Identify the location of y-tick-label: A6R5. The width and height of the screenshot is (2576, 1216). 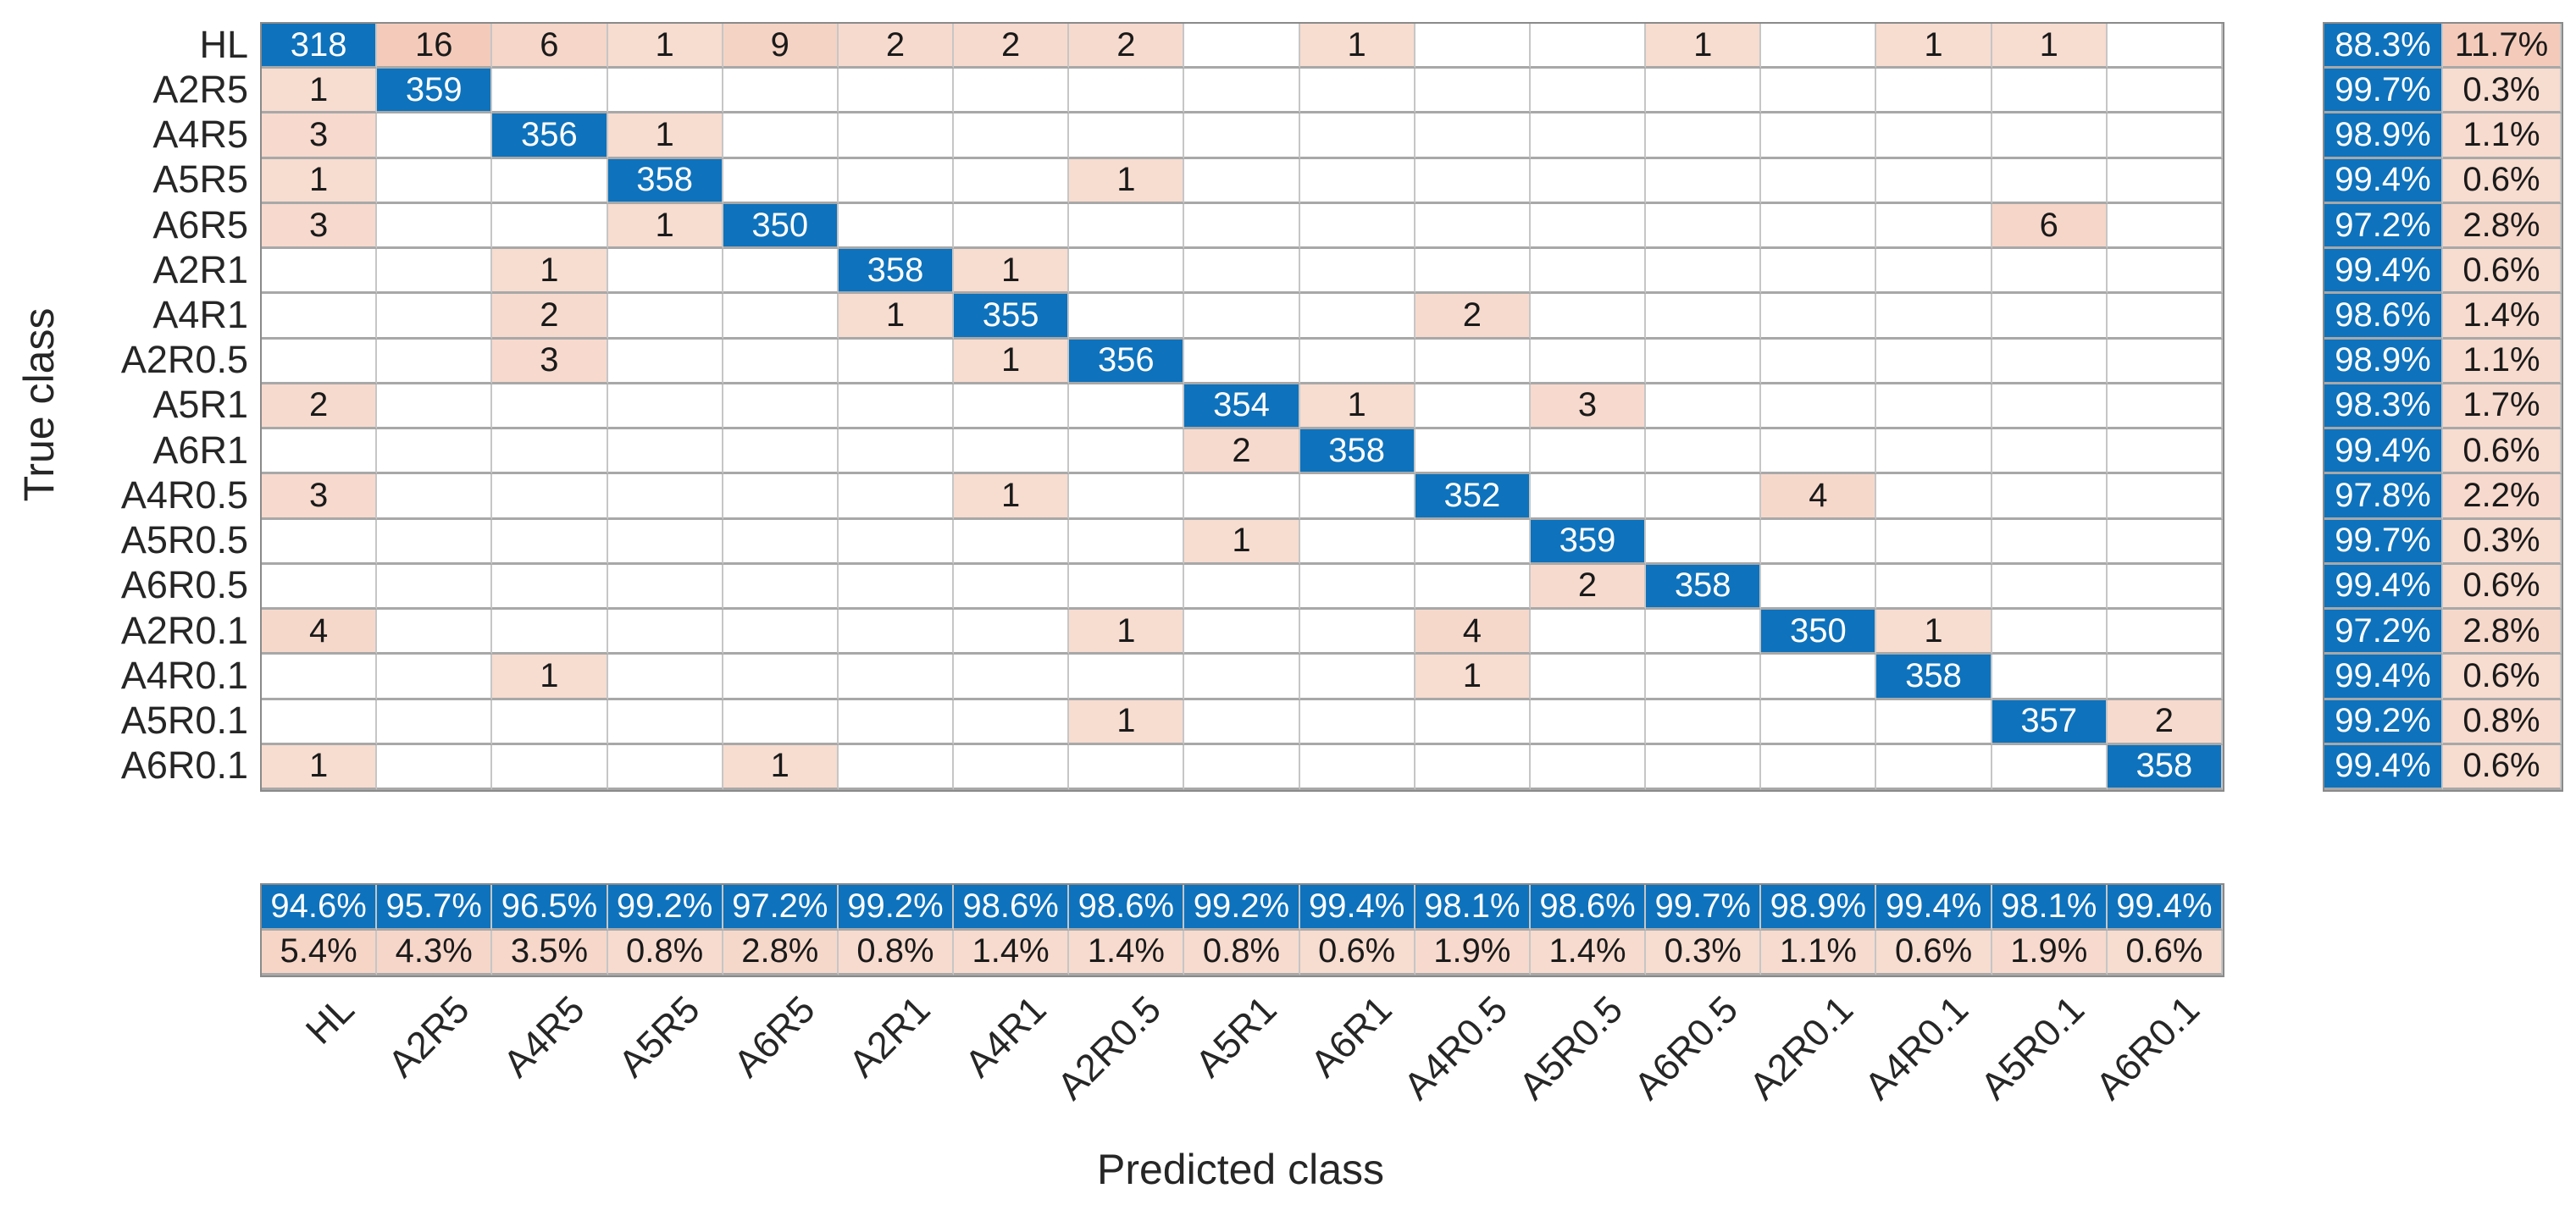
(200, 224).